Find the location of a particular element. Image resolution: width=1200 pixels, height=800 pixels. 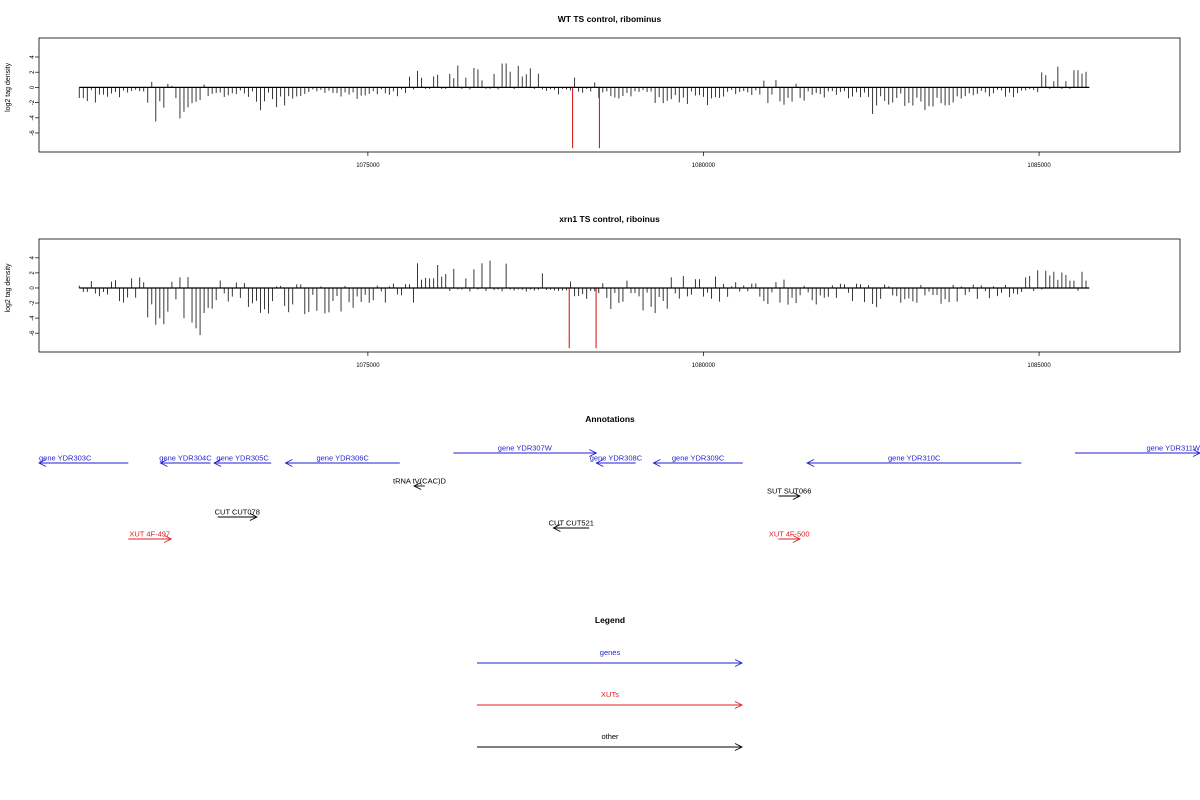

legend-title: Legend is located at coordinates (610, 620).